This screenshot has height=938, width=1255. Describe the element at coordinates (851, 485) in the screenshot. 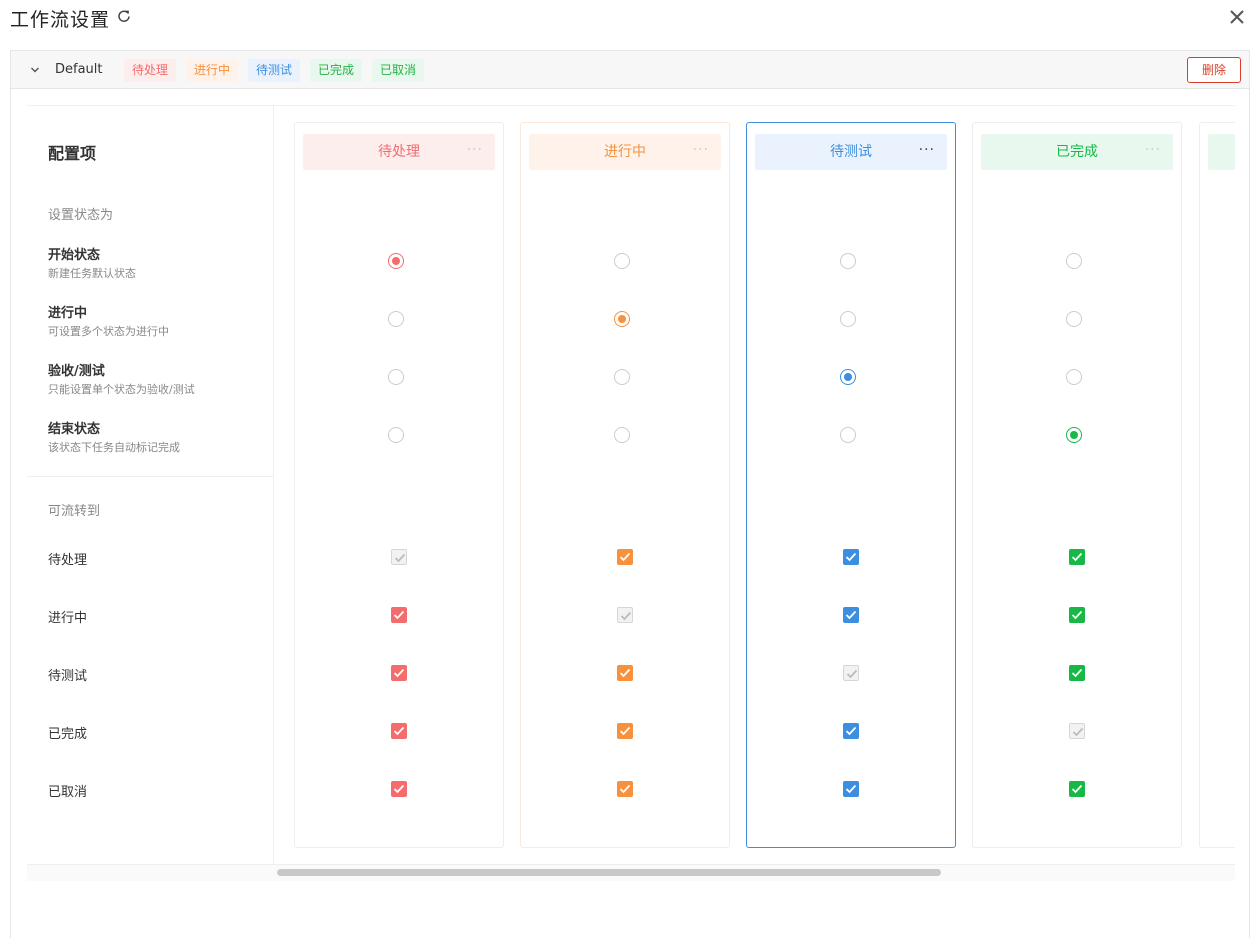

I see `status-card: 待测试 ···` at that location.